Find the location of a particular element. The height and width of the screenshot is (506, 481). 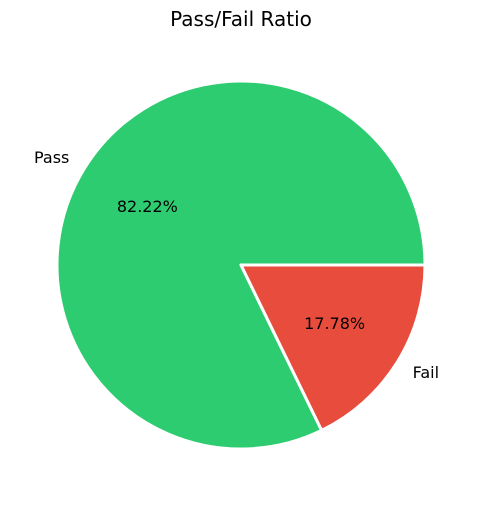

slice-label-pass: Pass is located at coordinates (51, 157).